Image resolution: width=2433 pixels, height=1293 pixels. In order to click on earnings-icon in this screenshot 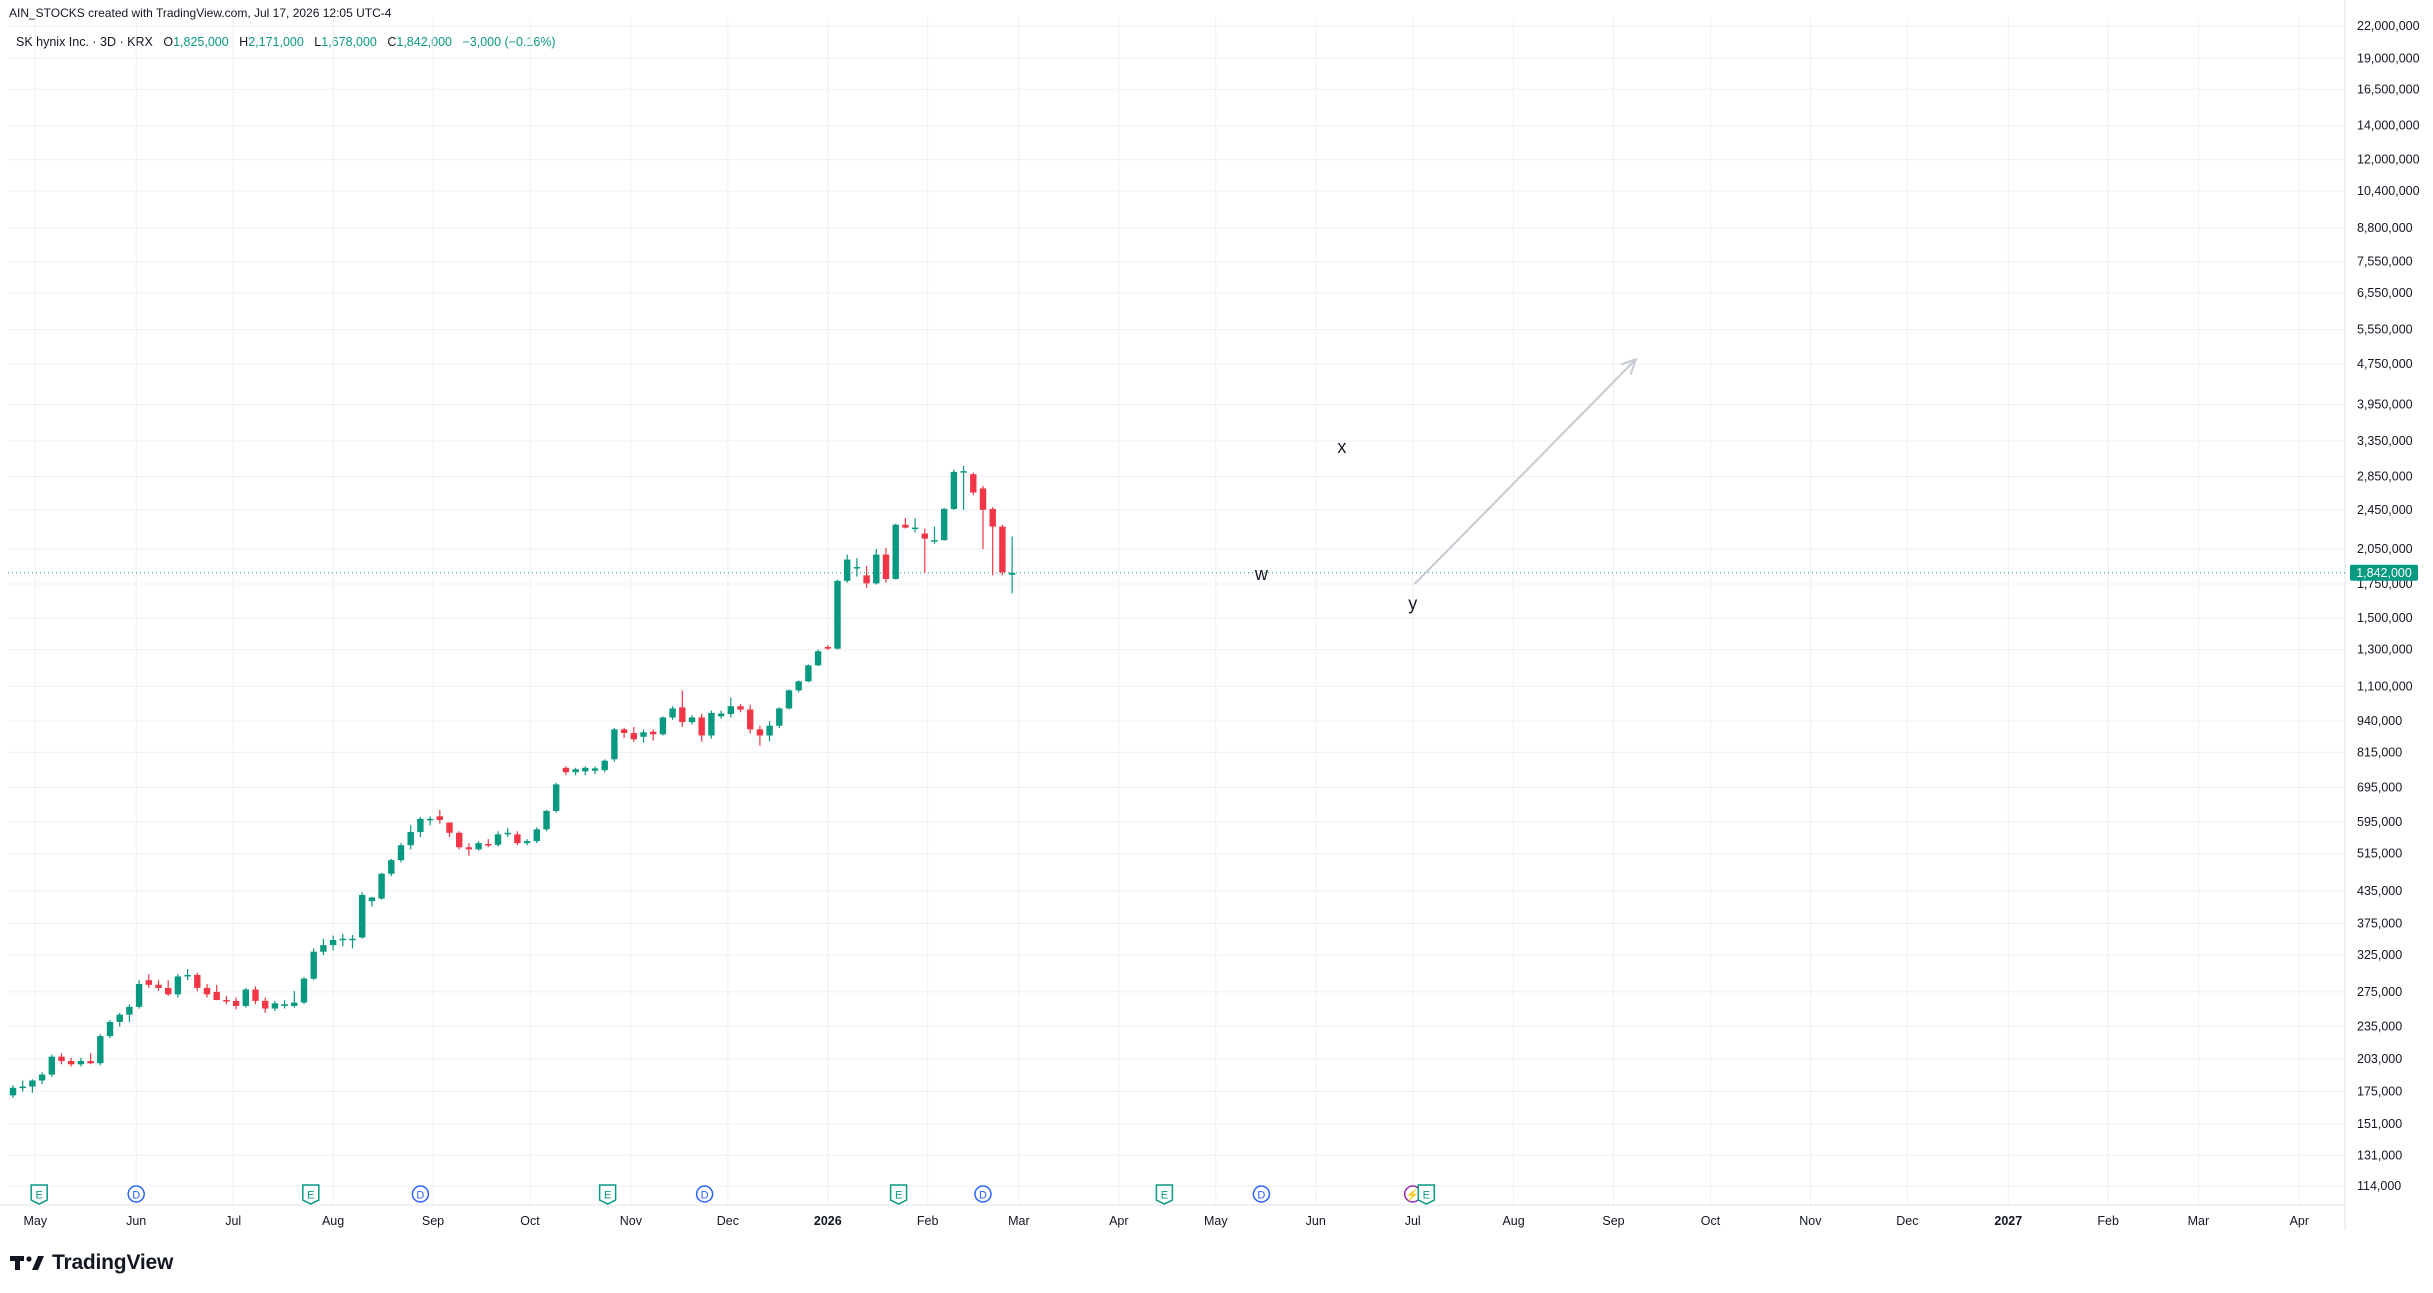, I will do `click(1164, 1194)`.